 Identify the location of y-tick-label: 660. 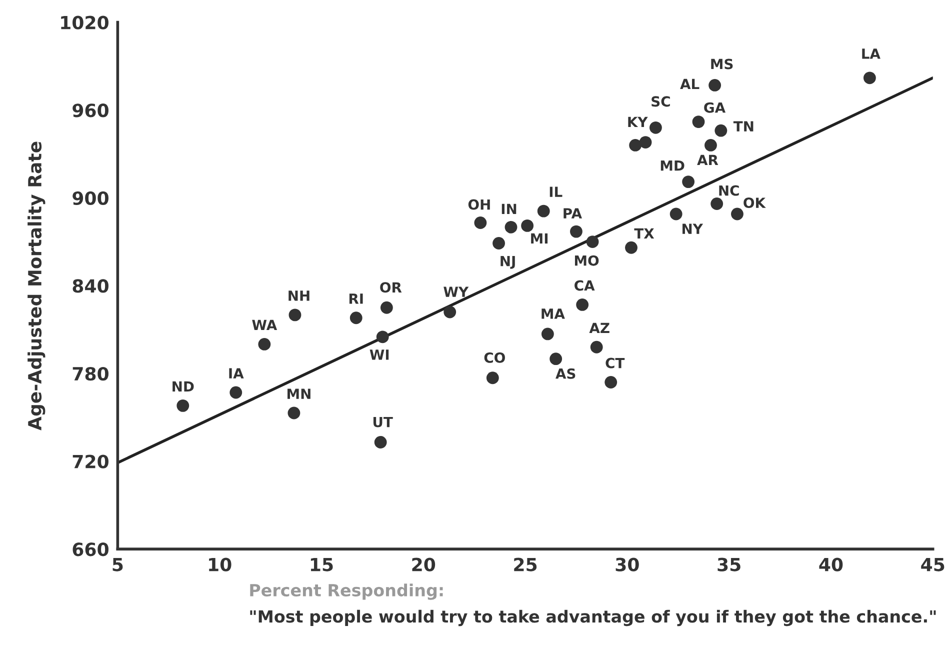
(90, 549).